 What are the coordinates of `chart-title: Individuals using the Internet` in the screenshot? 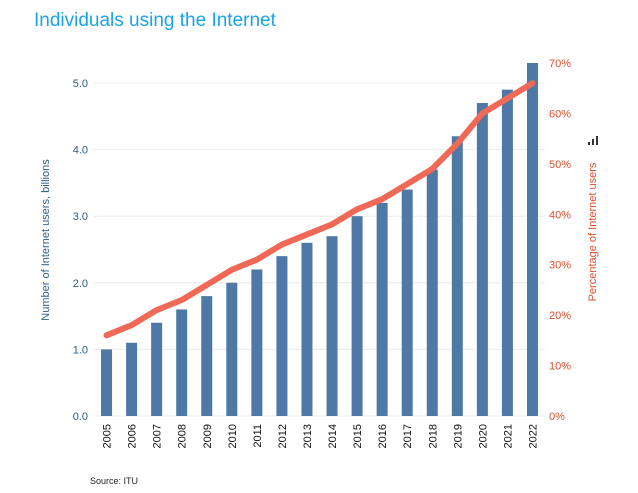 It's located at (155, 20).